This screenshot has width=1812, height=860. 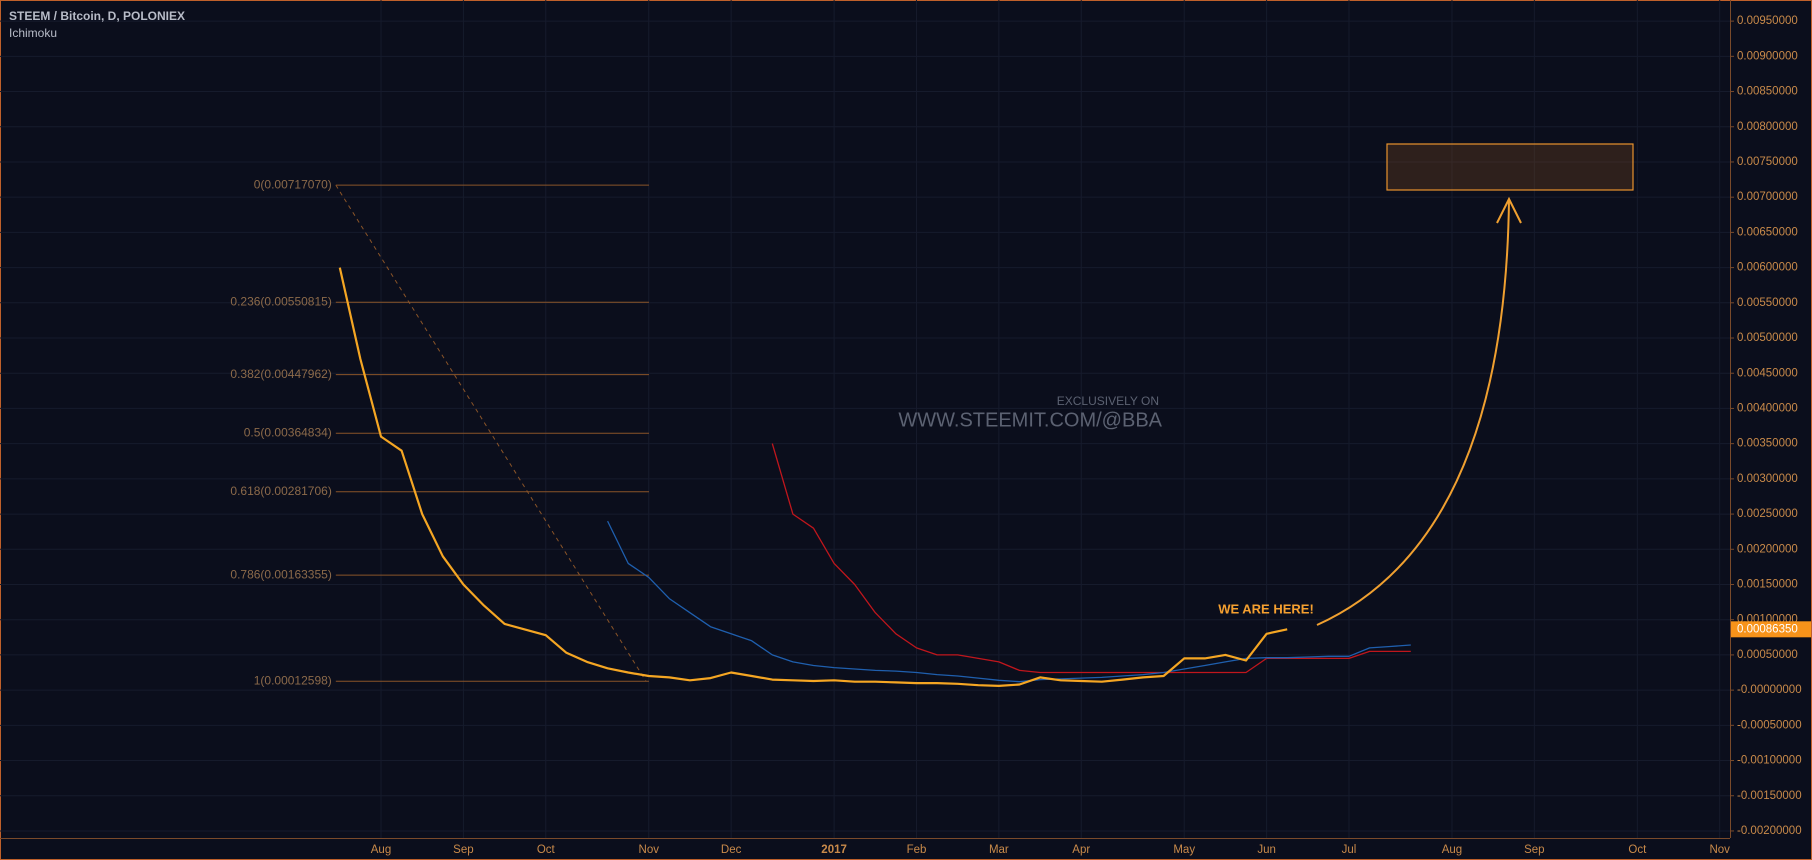 I want to click on target-box, so click(x=1510, y=167).